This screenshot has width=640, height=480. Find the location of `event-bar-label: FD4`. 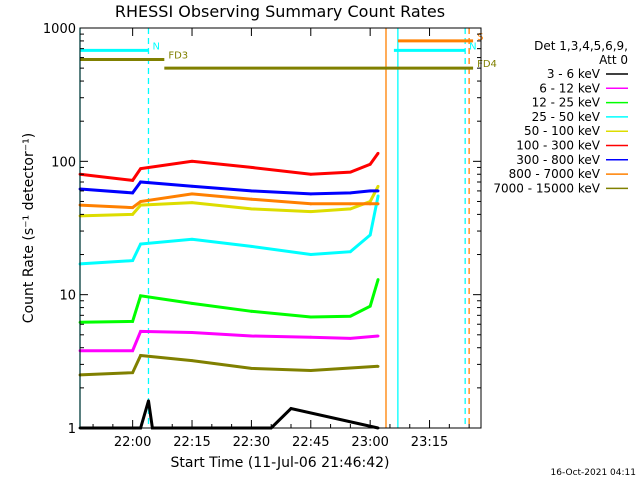

event-bar-label: FD4 is located at coordinates (487, 64).